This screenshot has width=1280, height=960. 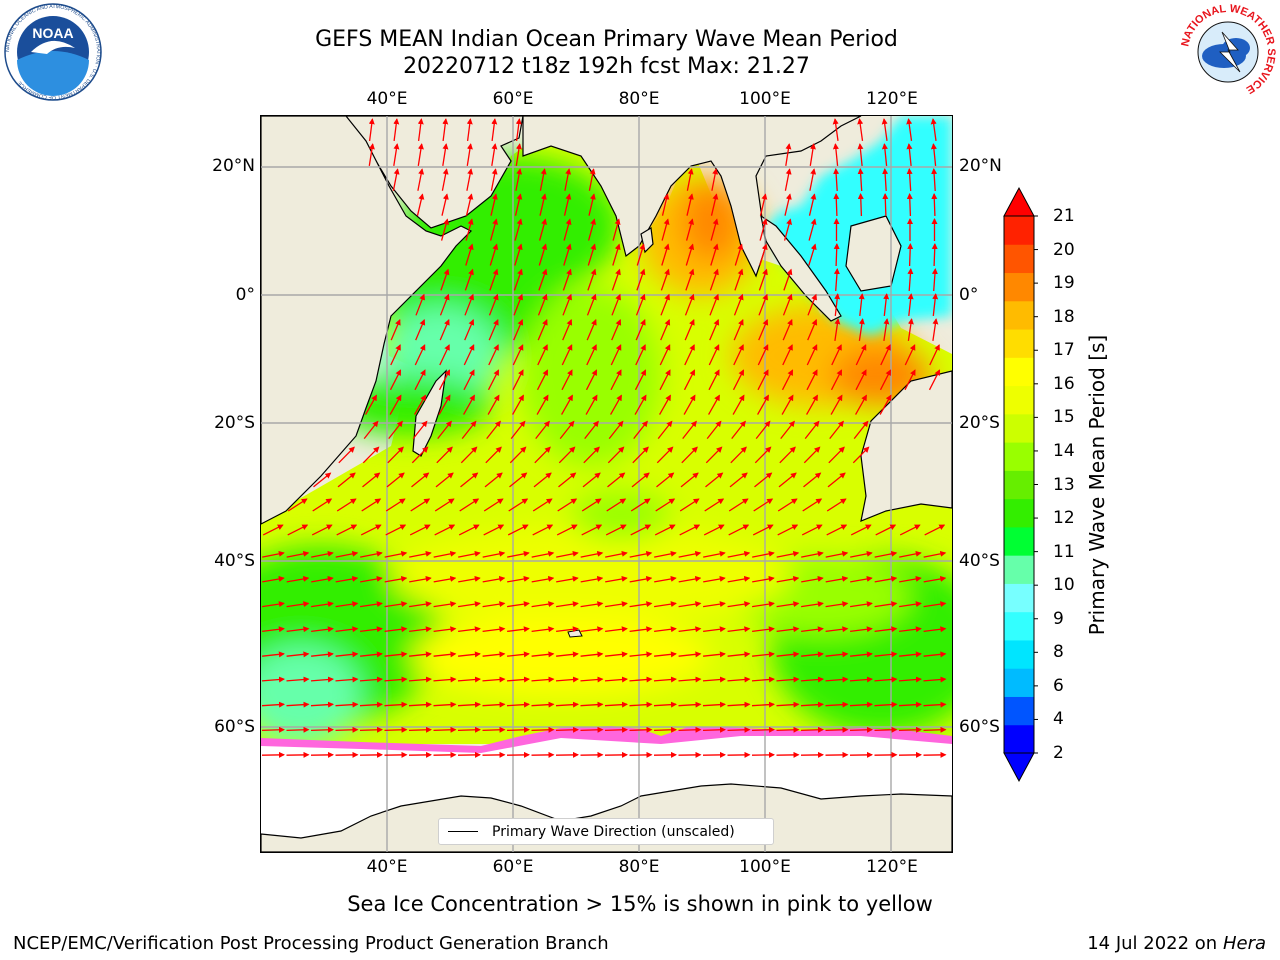 What do you see at coordinates (1019, 767) in the screenshot?
I see `colorbar-under-arrow` at bounding box center [1019, 767].